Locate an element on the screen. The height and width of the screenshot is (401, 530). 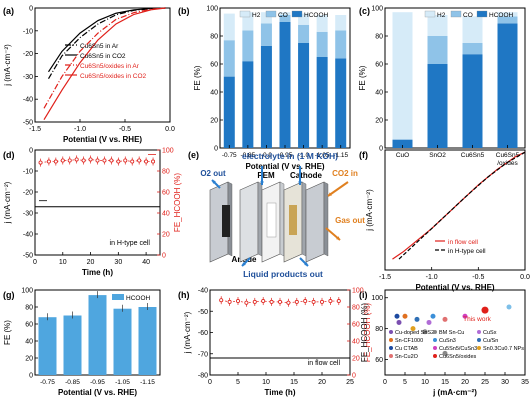
legend-label: Cu5Sn5/CuSn3 is located at coordinates (458, 349).